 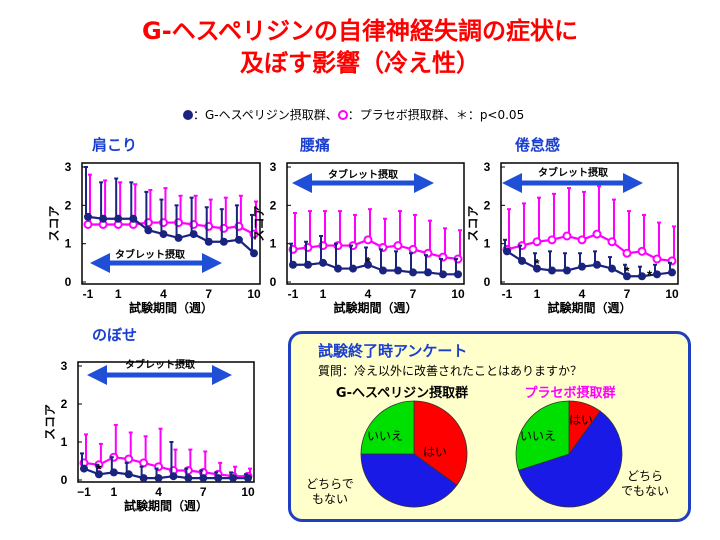 What do you see at coordinates (330, 484) in the screenshot?
I see `pie-label-neither-line1: どちらで` at bounding box center [330, 484].